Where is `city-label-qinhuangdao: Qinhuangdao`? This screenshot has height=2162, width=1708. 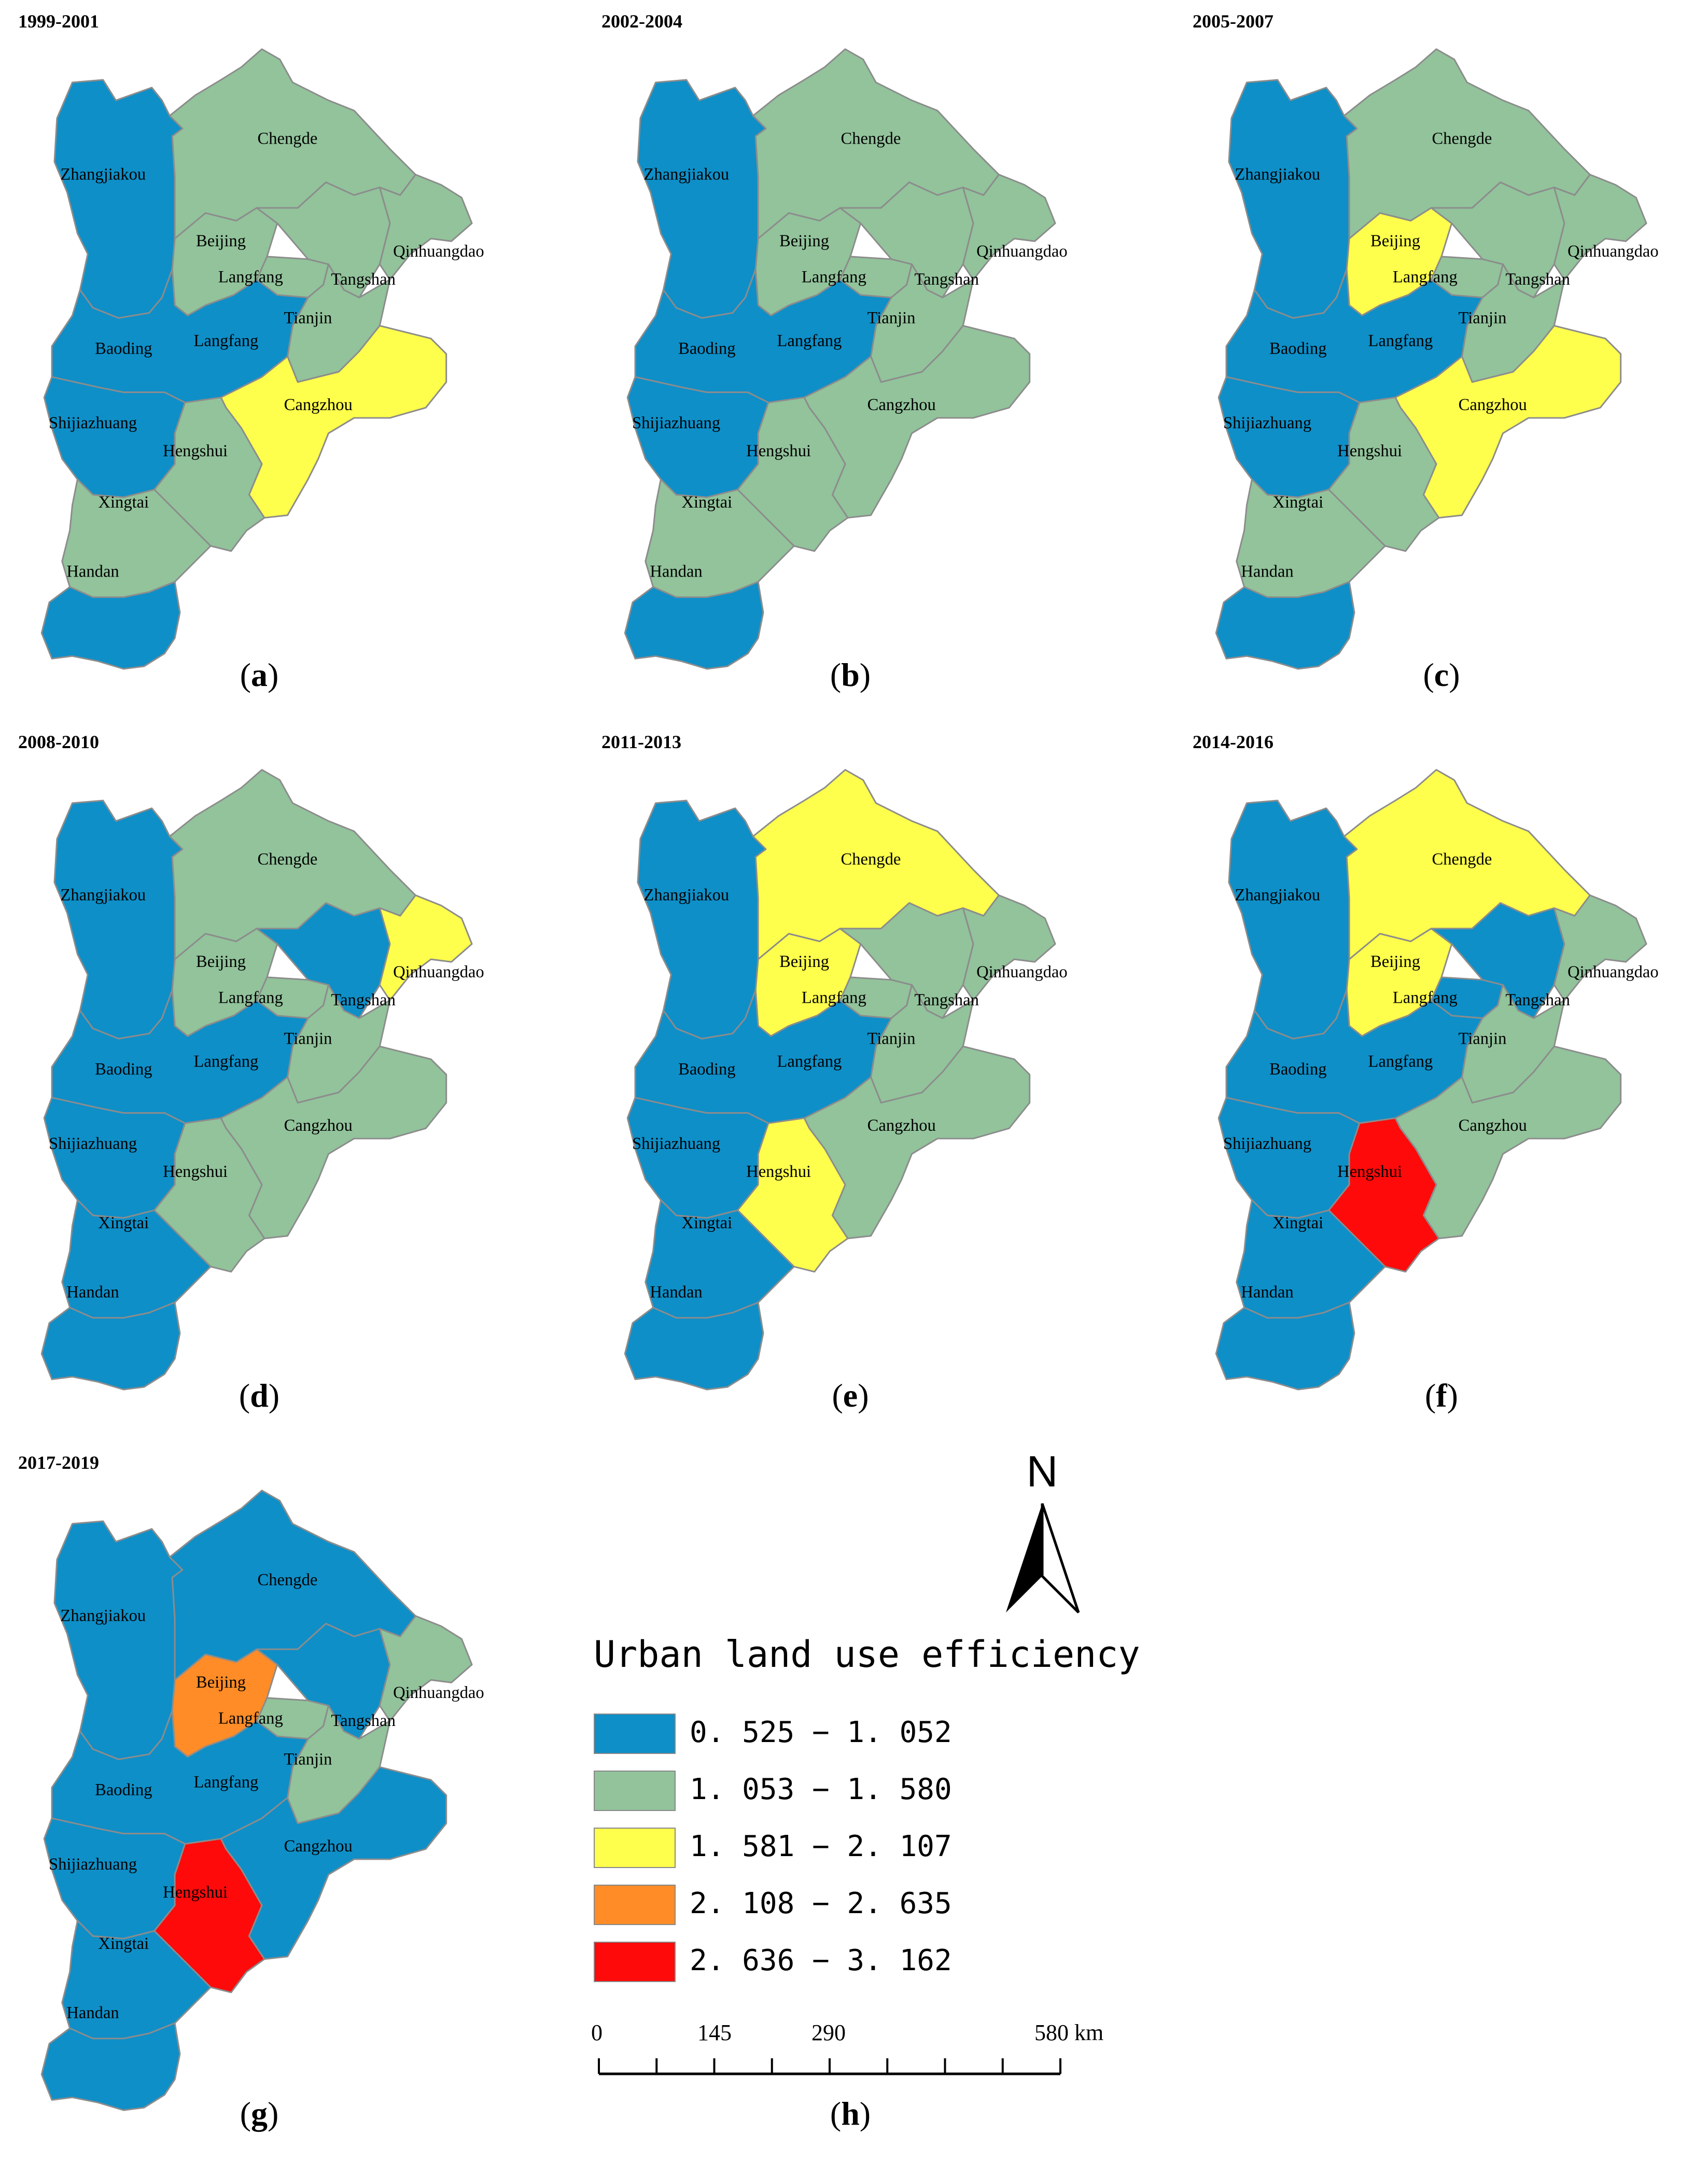 city-label-qinhuangdao: Qinhuangdao is located at coordinates (1613, 252).